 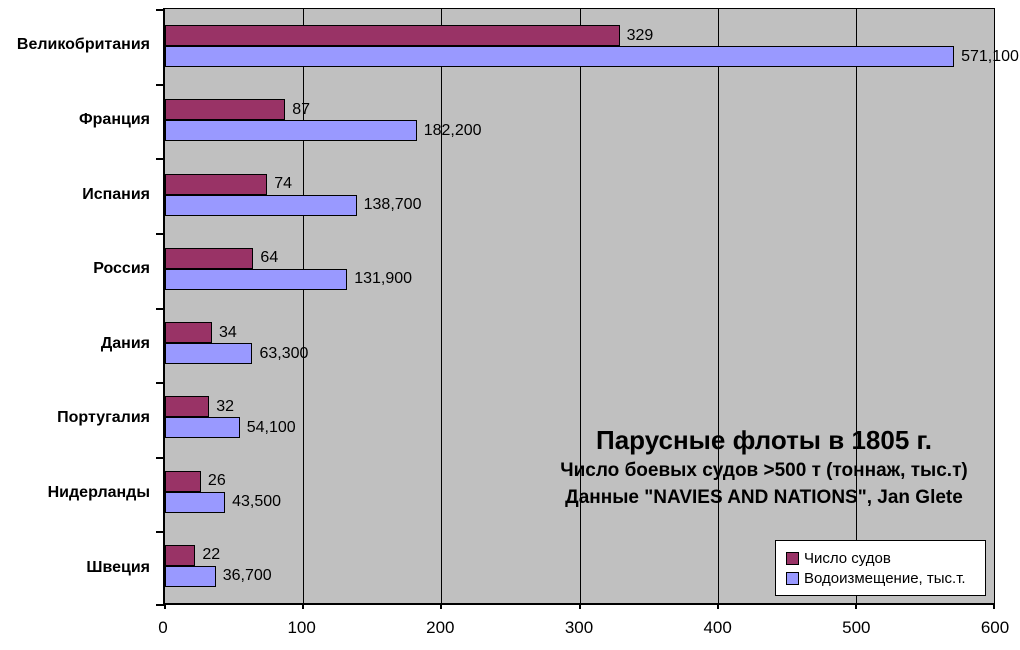 What do you see at coordinates (990, 56) in the screenshot?
I see `bar-value-label: 571,100` at bounding box center [990, 56].